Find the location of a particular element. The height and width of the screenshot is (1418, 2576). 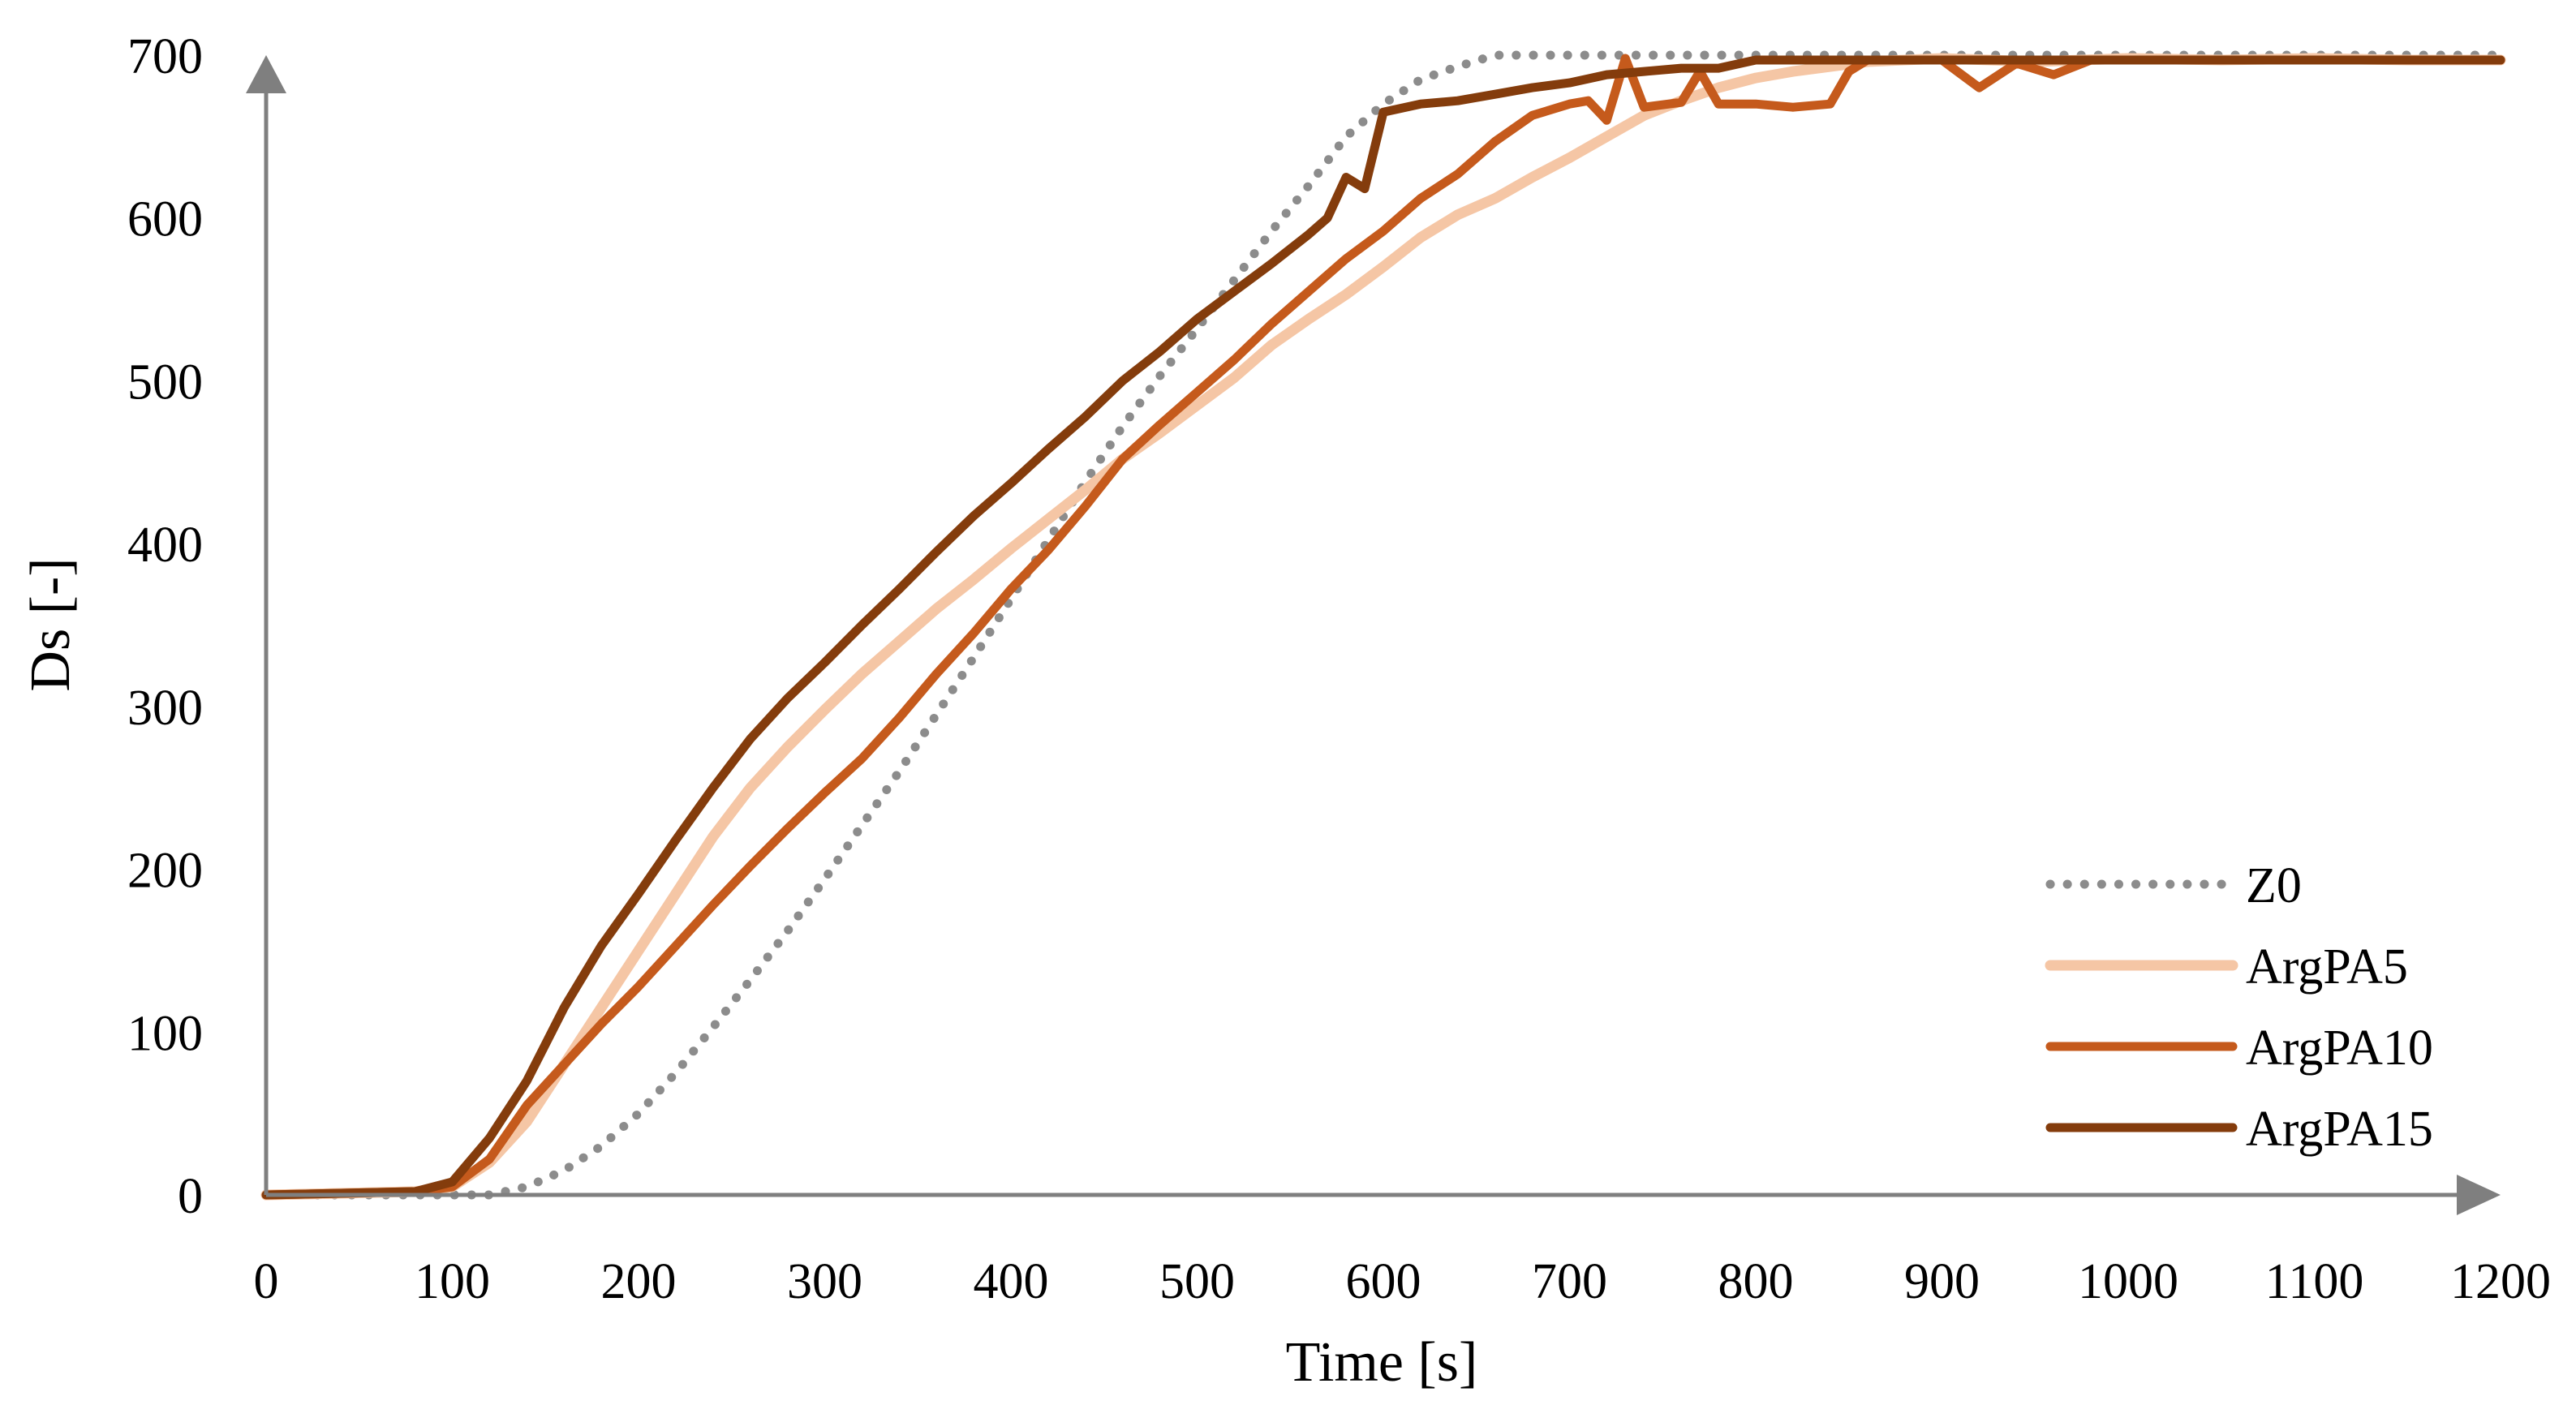

y-tick-label: 700 is located at coordinates (165, 56).